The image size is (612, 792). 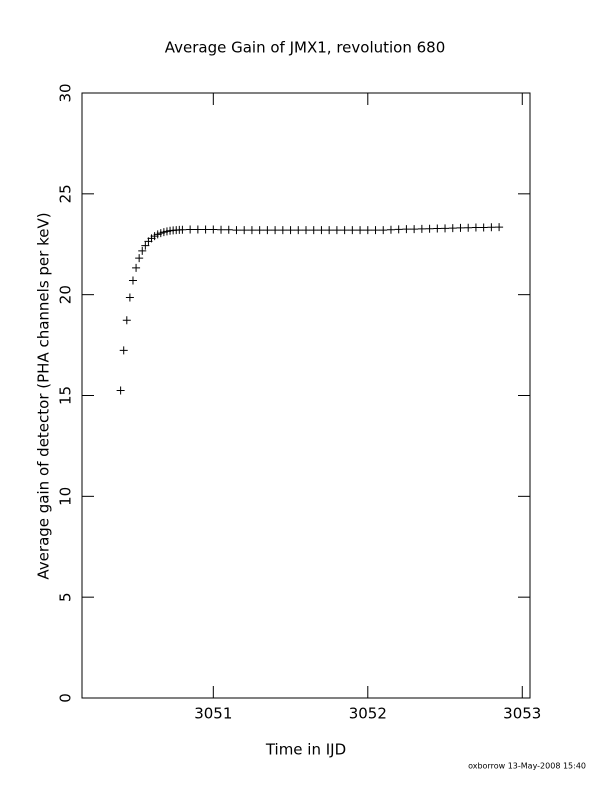 What do you see at coordinates (66, 698) in the screenshot?
I see `y-tick-label: 0` at bounding box center [66, 698].